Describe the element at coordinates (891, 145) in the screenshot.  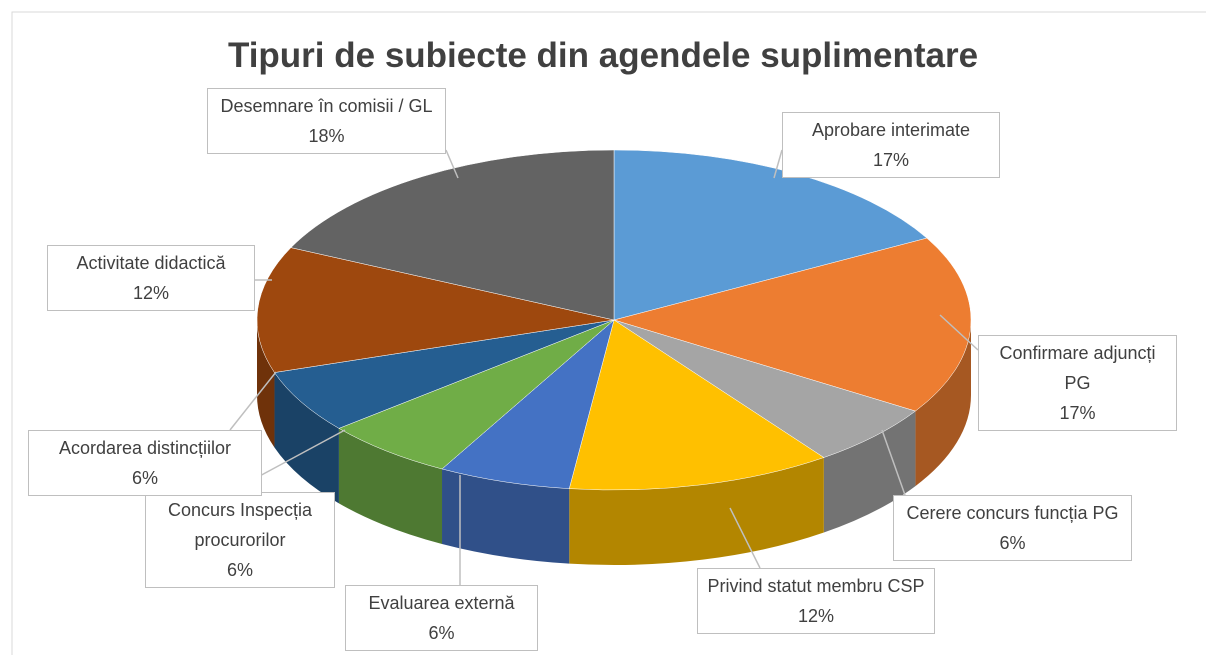
I see `data-label: Aprobare interimate 17%` at that location.